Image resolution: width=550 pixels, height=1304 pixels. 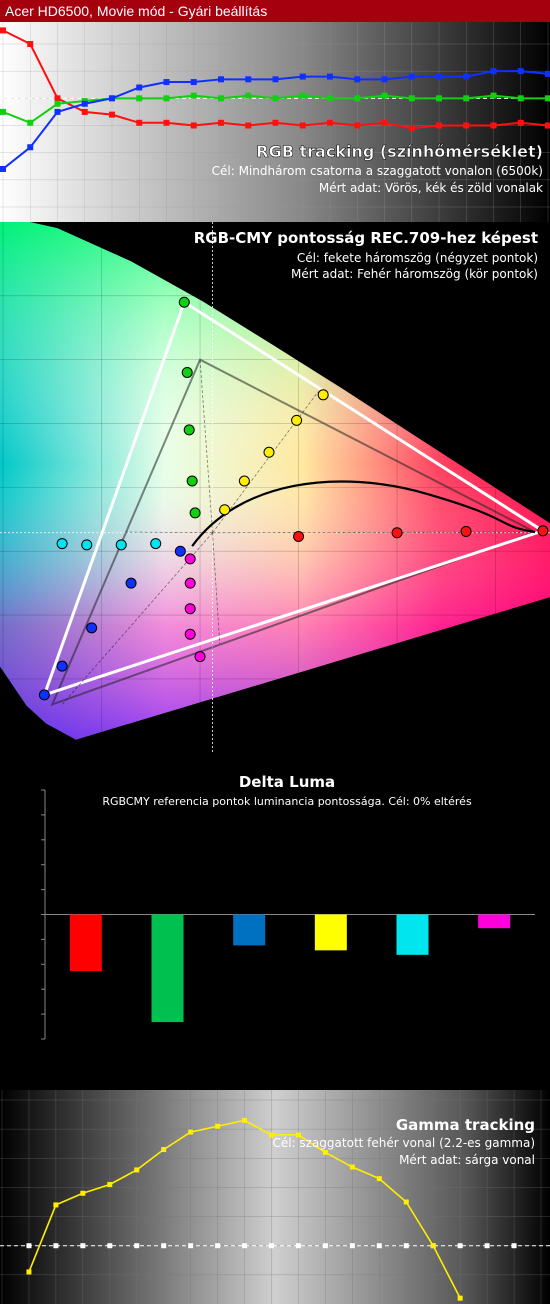 What do you see at coordinates (417, 258) in the screenshot?
I see `chart-subtitle: Cél: fekete háromszög (négyzet pontok)` at bounding box center [417, 258].